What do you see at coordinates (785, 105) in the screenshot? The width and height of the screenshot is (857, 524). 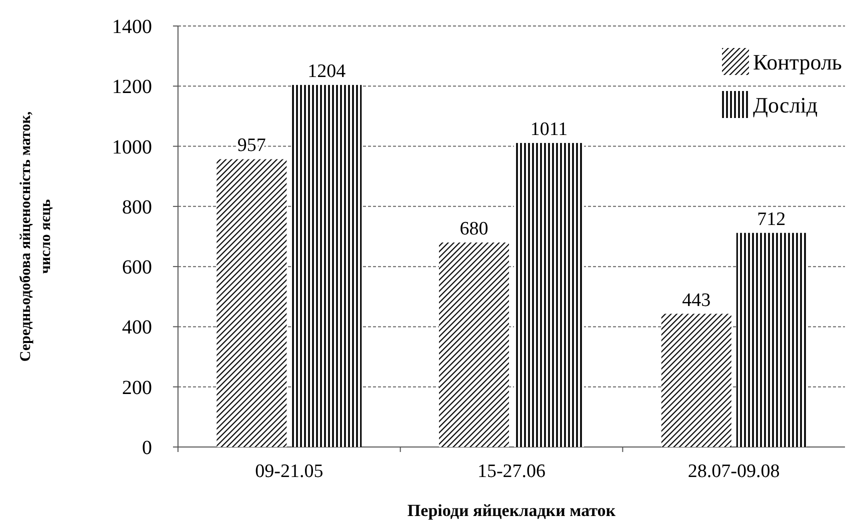 I see `legend-label: Дослід` at bounding box center [785, 105].